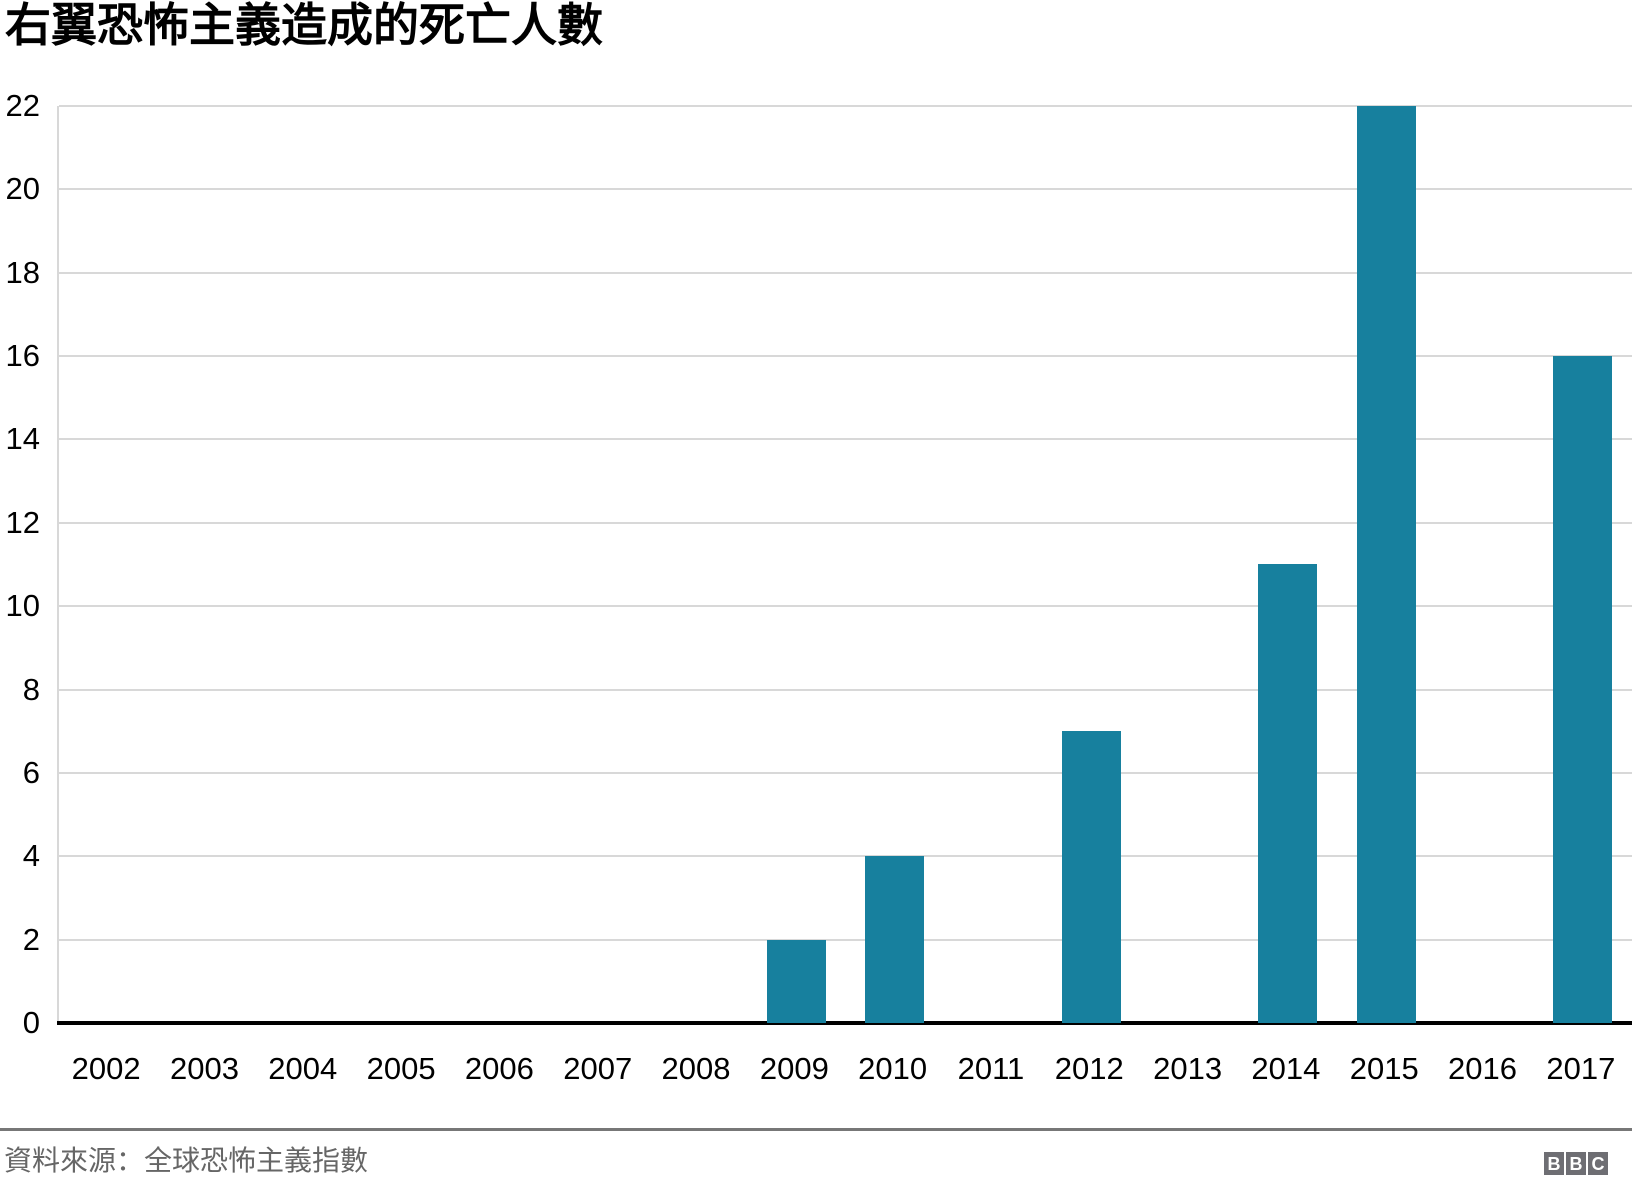 This screenshot has height=1188, width=1632. What do you see at coordinates (893, 1068) in the screenshot?
I see `x-tick-label-2010: 2010` at bounding box center [893, 1068].